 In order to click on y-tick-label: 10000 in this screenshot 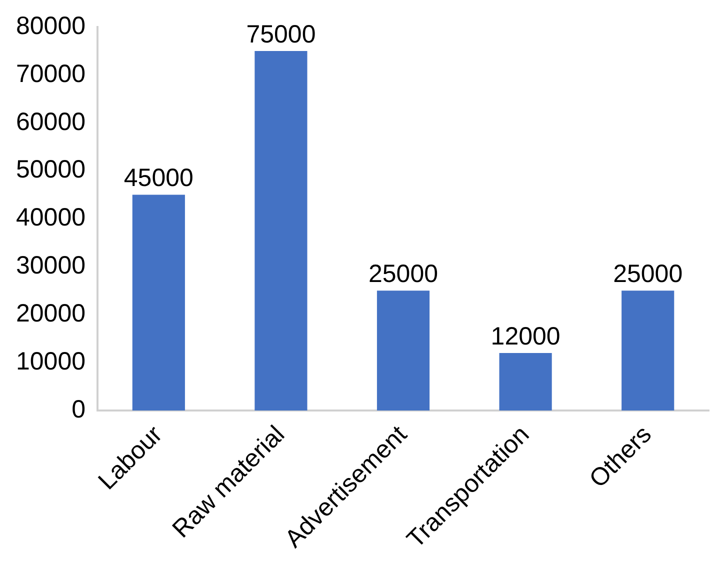, I will do `click(51, 361)`.